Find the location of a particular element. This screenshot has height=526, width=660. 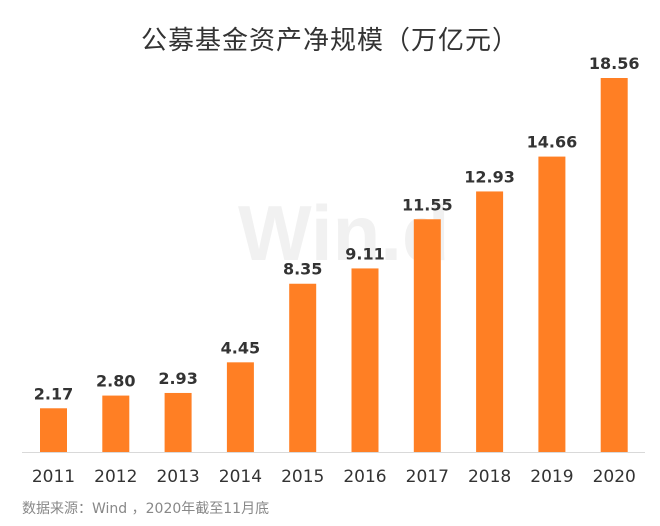

bar-2017 is located at coordinates (427, 335).